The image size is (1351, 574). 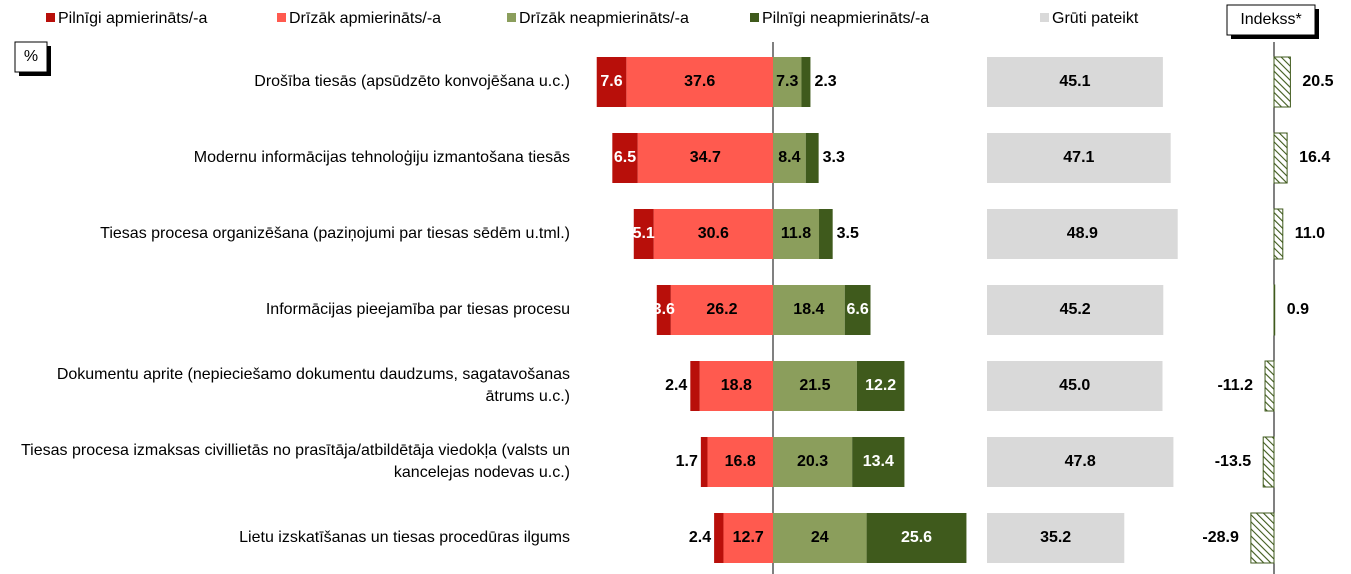 I want to click on value-label: 30.6, so click(x=713, y=233).